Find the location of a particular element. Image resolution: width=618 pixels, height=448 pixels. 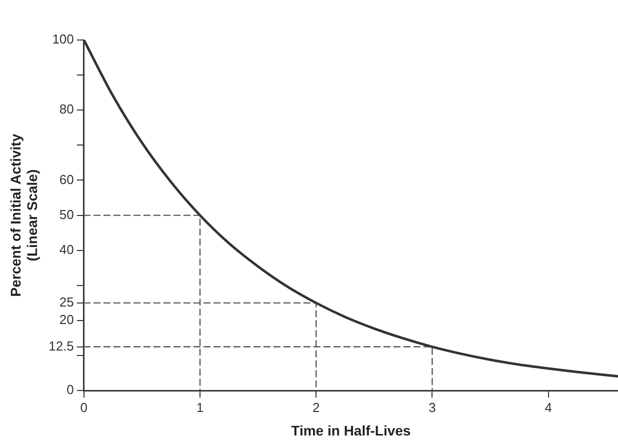

x-tick-label: 1 is located at coordinates (200, 407).